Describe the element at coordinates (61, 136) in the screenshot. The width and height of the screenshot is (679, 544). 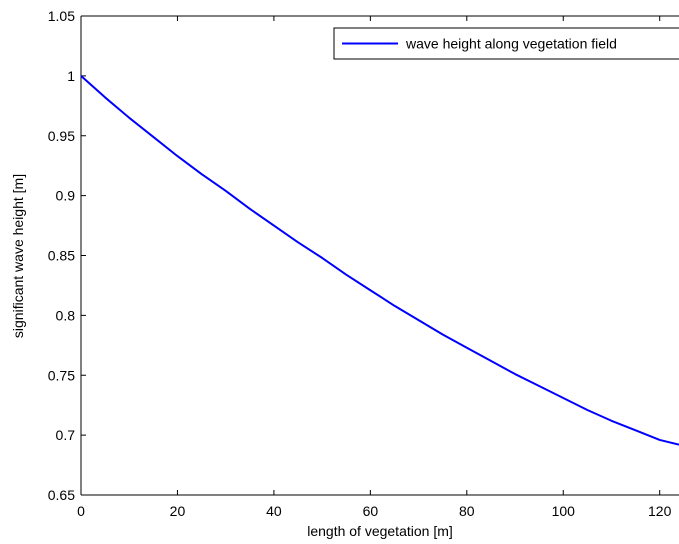
I see `y-tick-label: 0.95` at that location.